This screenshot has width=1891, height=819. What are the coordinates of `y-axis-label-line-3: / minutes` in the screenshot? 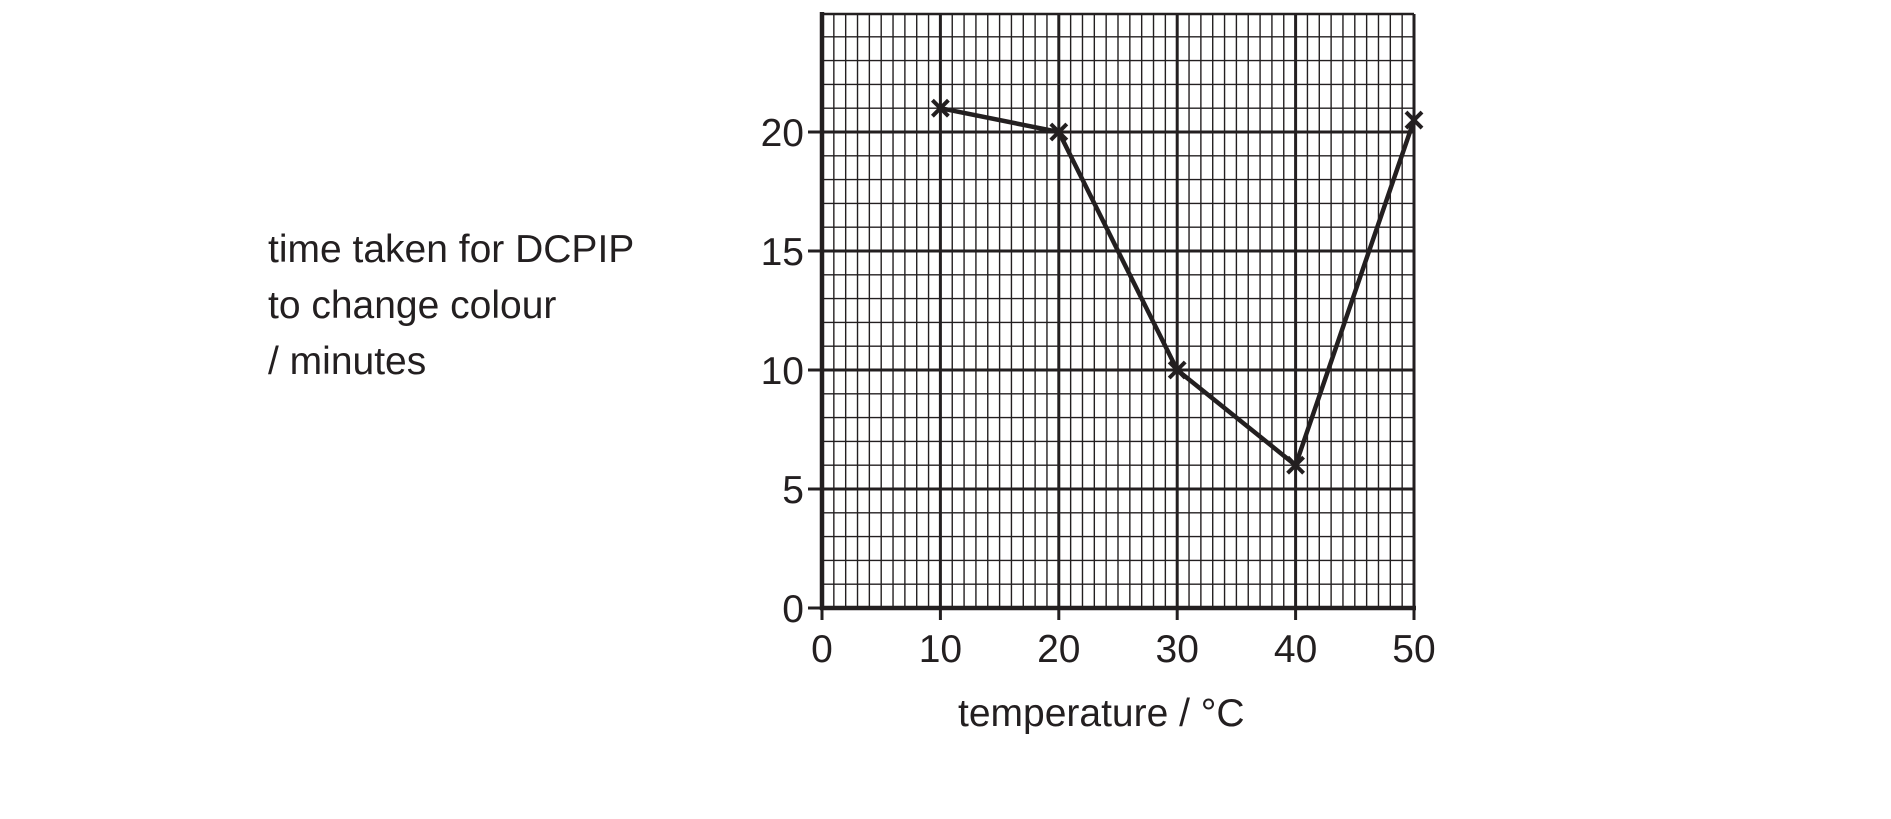 It's located at (347, 361).